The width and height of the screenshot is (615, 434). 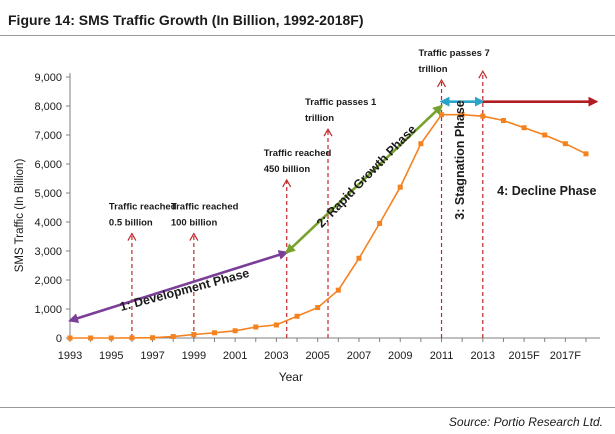 What do you see at coordinates (235, 356) in the screenshot?
I see `x-tick-label: 2001` at bounding box center [235, 356].